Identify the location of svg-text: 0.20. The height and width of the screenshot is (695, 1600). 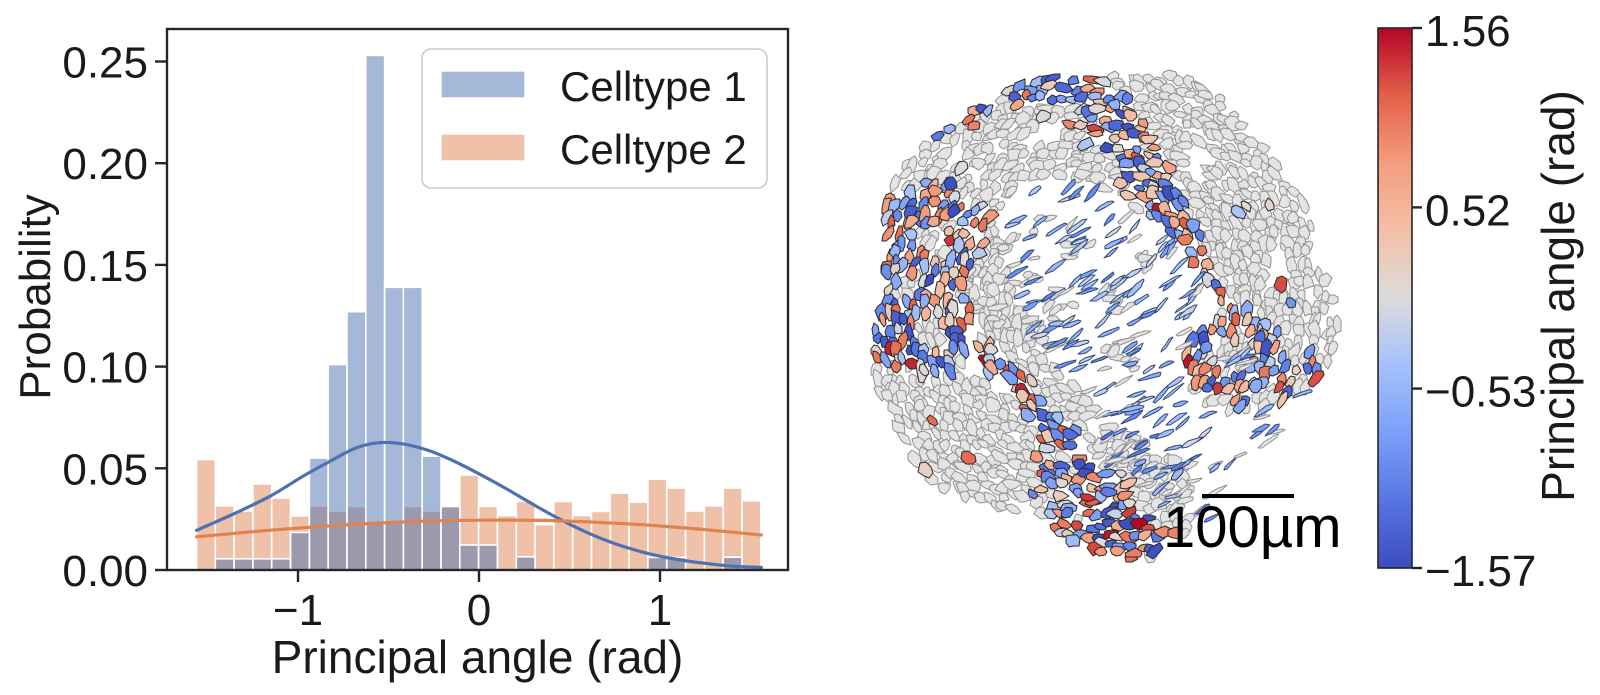
(105, 164).